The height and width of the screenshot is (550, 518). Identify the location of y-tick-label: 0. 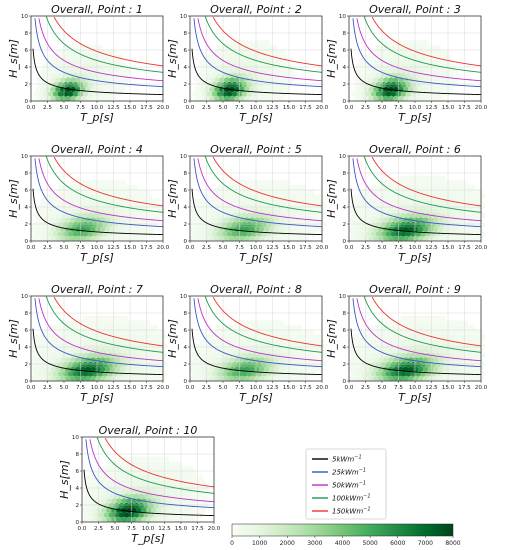
(344, 242).